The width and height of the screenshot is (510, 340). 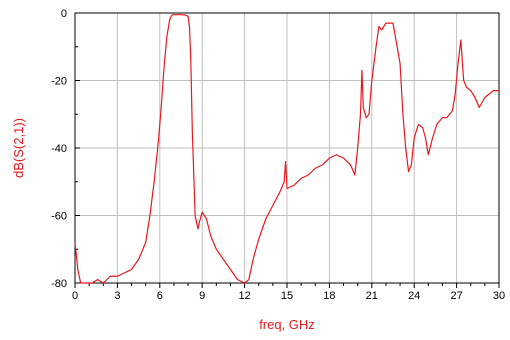 I want to click on x-tick-label: 12, so click(x=244, y=296).